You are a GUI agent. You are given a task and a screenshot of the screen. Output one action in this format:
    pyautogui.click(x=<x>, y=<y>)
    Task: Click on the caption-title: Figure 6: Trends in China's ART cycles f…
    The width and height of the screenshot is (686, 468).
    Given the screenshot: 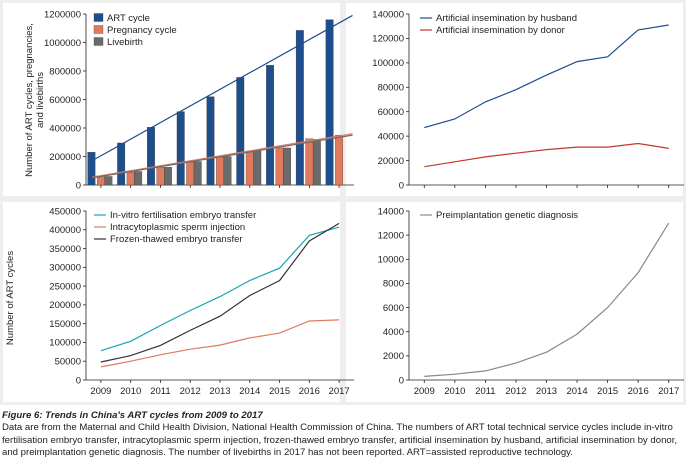 What is the action you would take?
    pyautogui.click(x=132, y=415)
    